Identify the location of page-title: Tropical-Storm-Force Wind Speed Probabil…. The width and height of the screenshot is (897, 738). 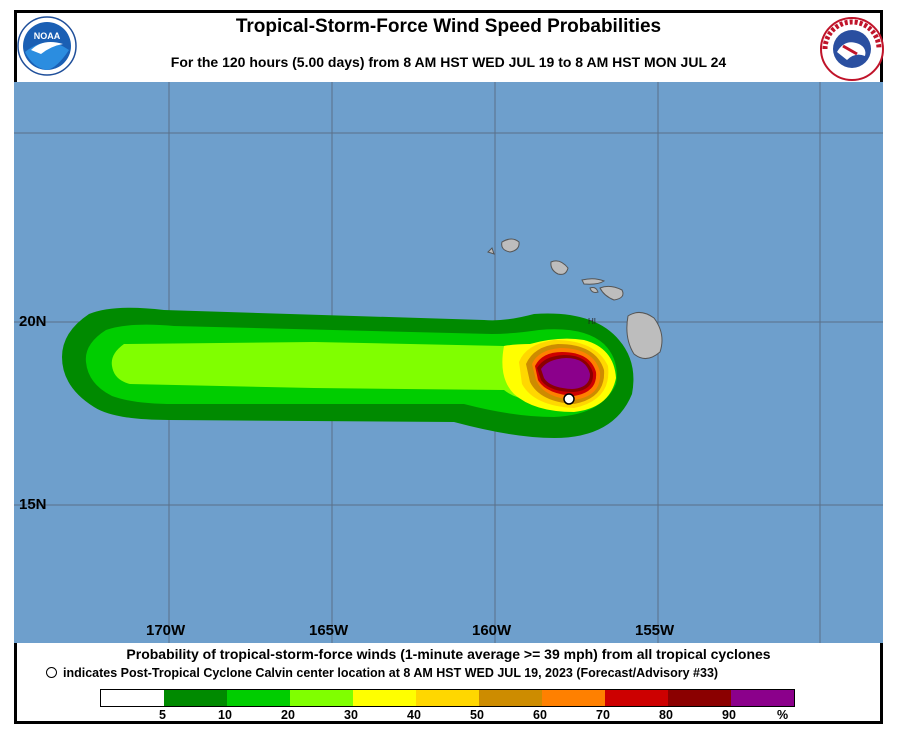
(448, 26).